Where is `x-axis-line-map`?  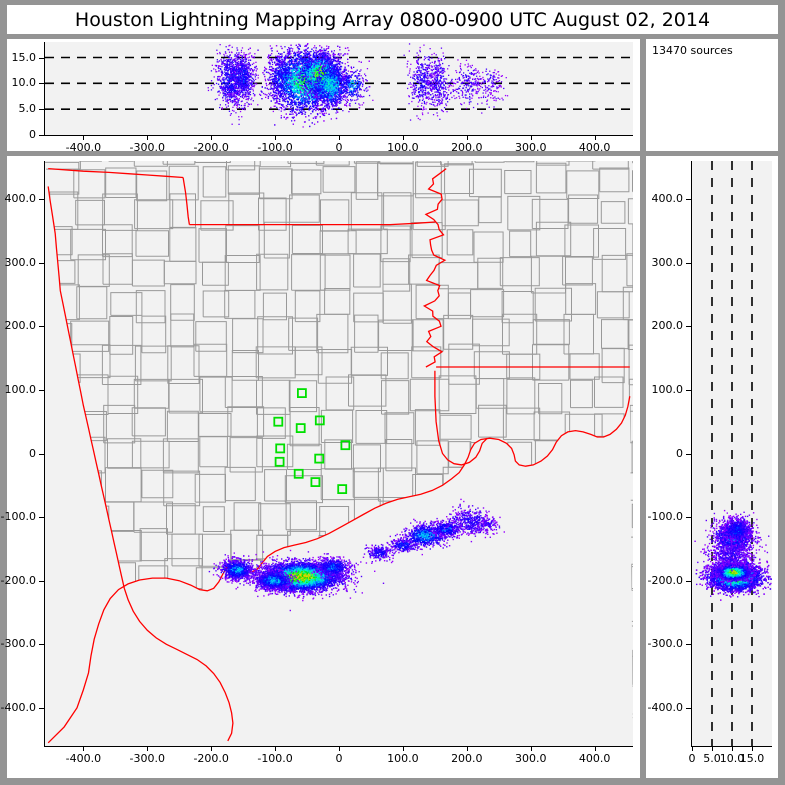 x-axis-line-map is located at coordinates (338, 746).